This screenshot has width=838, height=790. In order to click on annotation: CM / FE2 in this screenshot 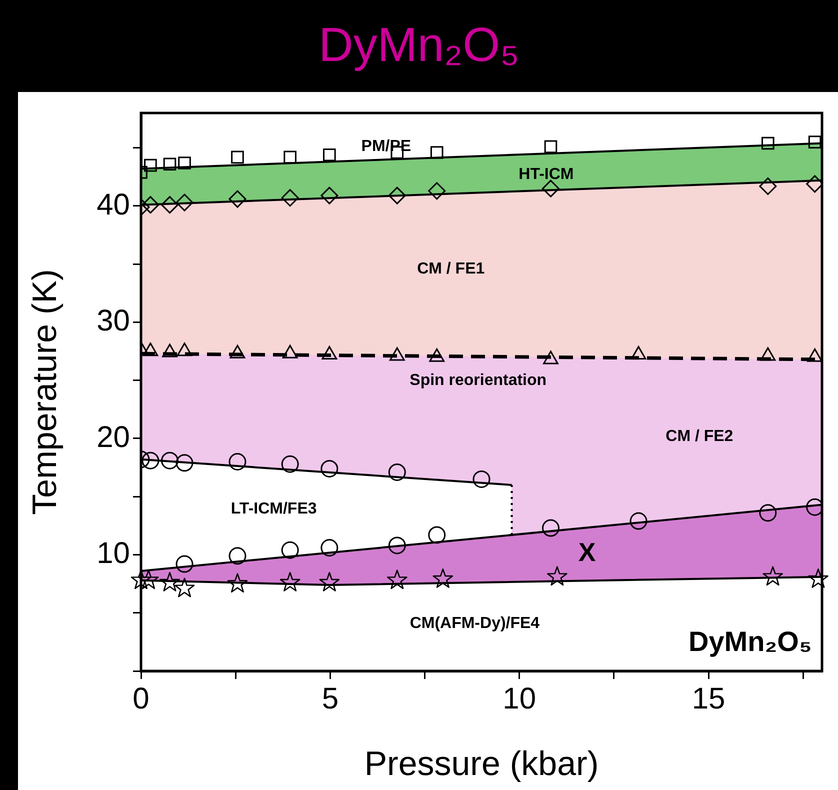, I will do `click(700, 437)`.